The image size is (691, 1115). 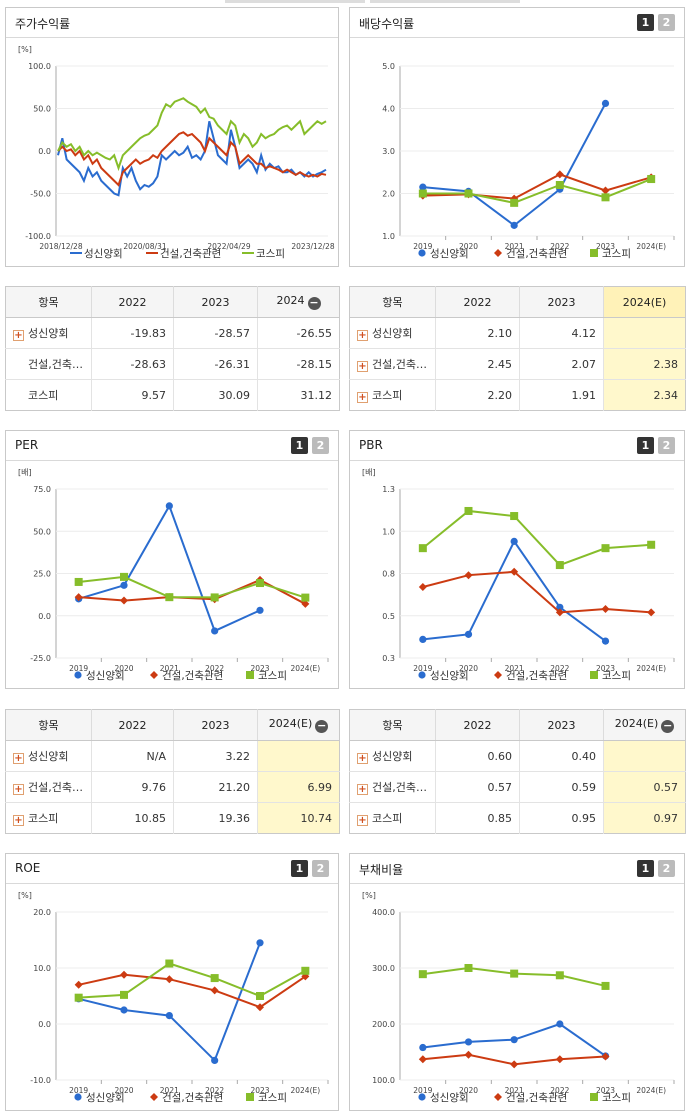 I want to click on y-tick-label: -25.0, so click(x=40, y=658).